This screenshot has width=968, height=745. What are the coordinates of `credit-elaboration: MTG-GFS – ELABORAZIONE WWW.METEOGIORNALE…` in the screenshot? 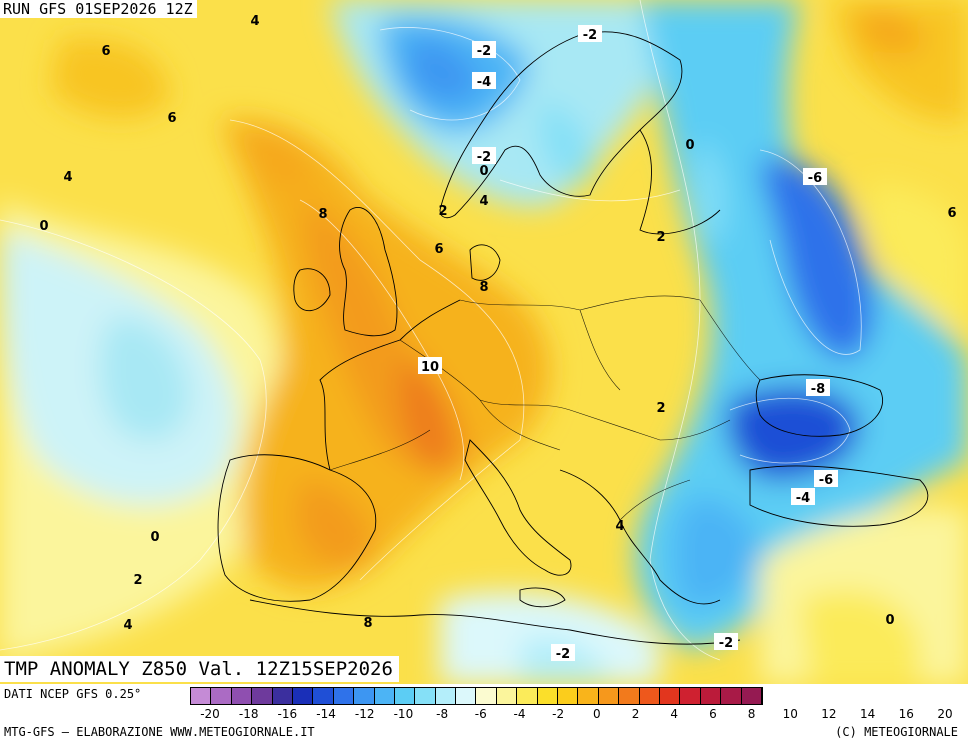 It's located at (159, 732).